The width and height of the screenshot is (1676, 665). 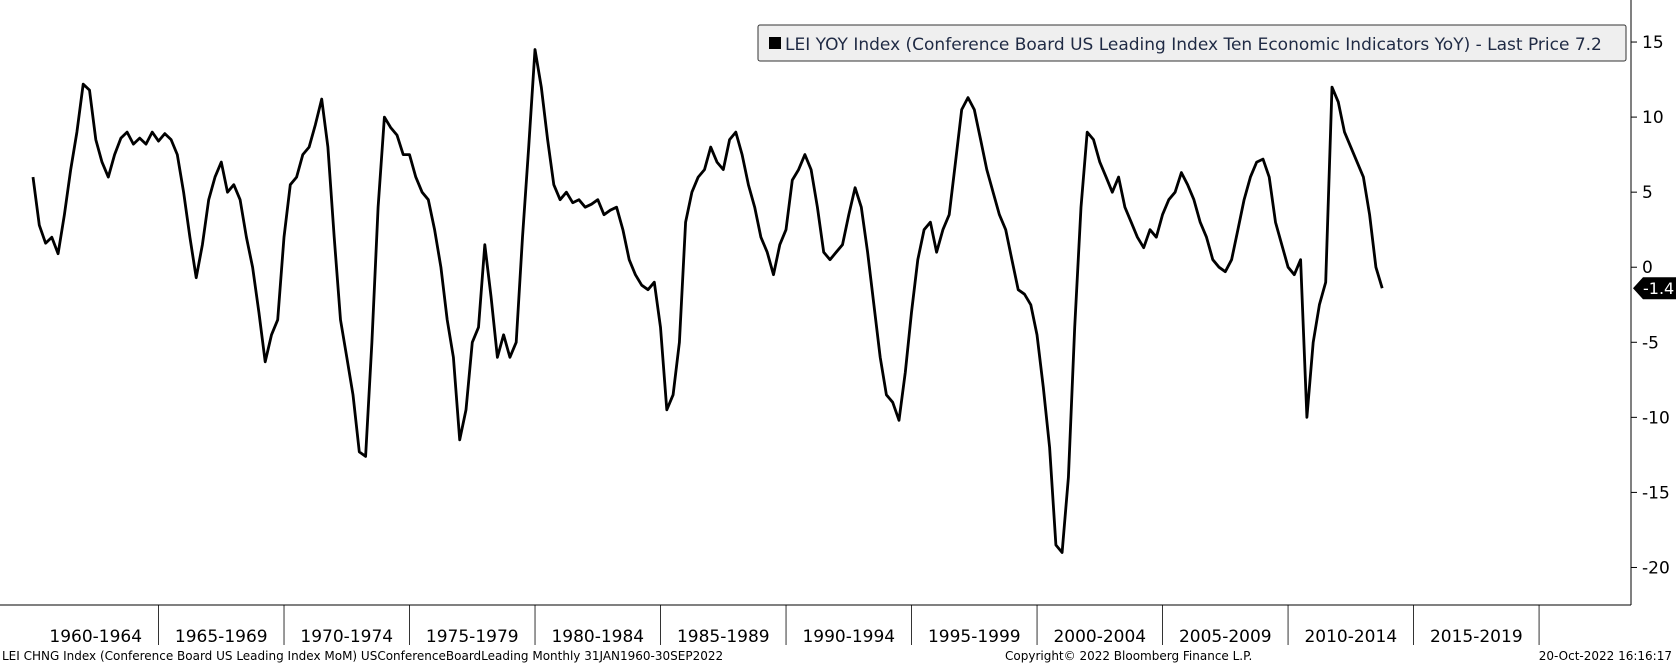 I want to click on x-period-label: 1995-1999, so click(x=974, y=637).